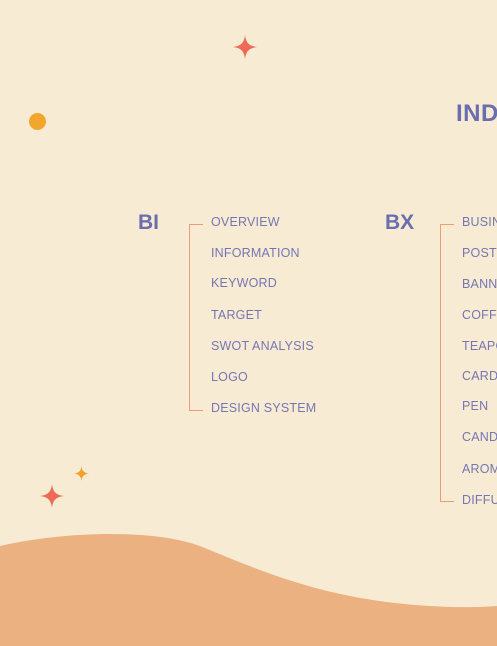  I want to click on list-item: TARGET, so click(236, 315).